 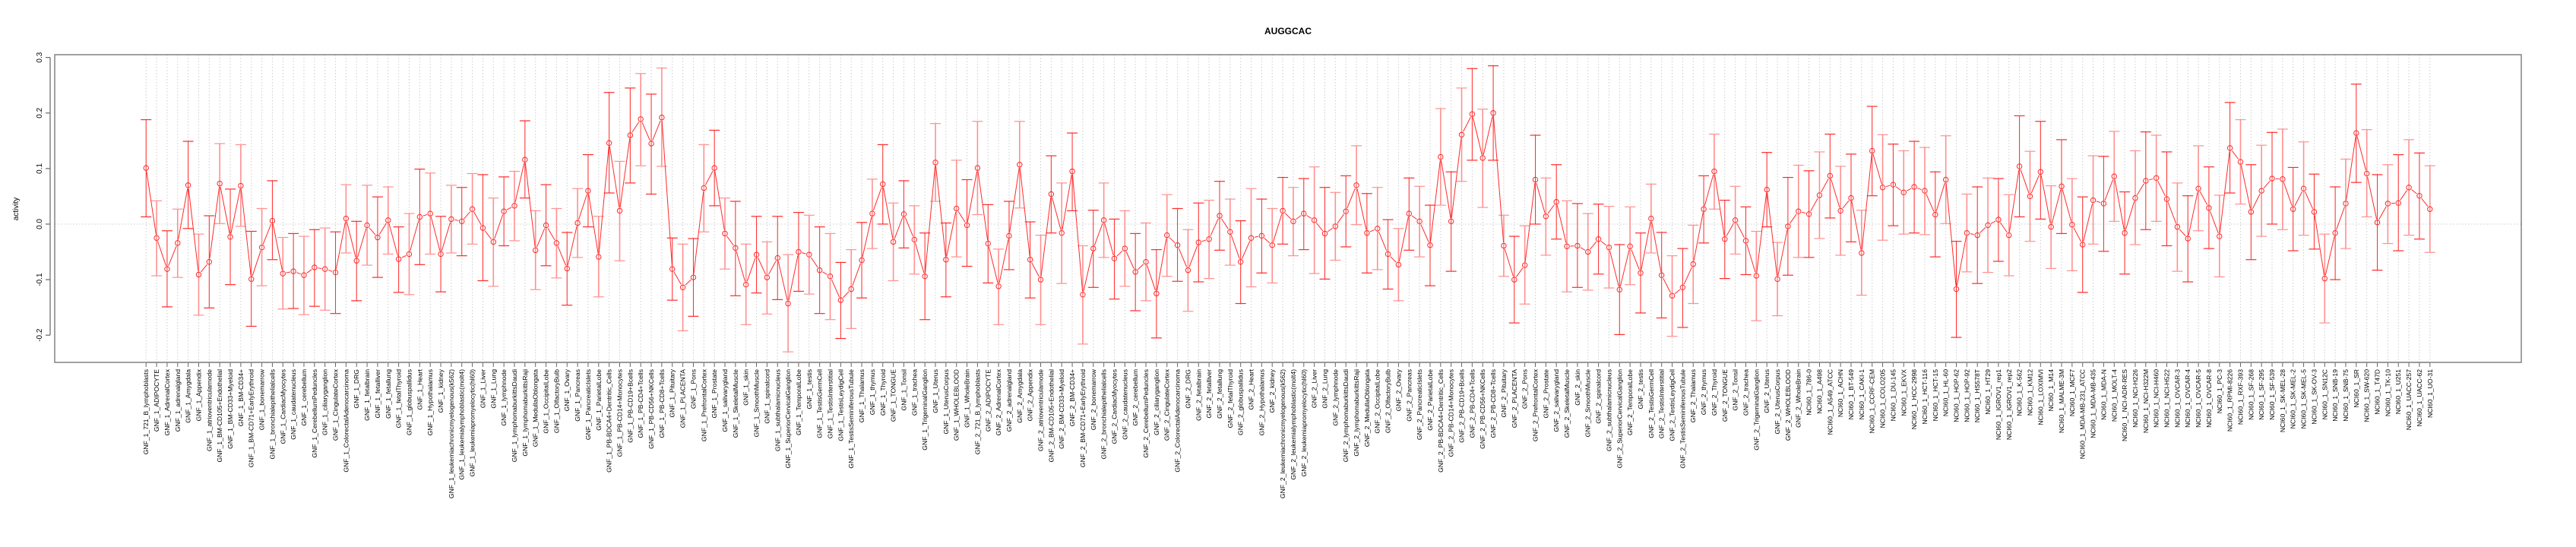 What do you see at coordinates (1072, 397) in the screenshot?
I see `x-tick-label: GNF_2_BM-CD34+` at bounding box center [1072, 397].